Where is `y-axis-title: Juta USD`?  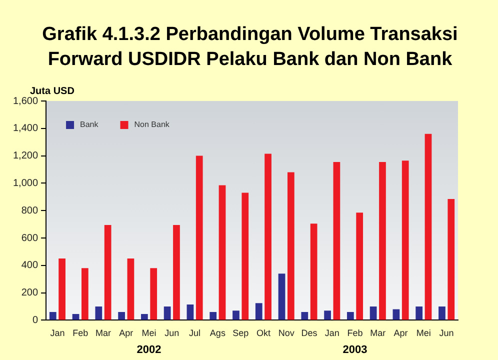 y-axis-title: Juta USD is located at coordinates (52, 91).